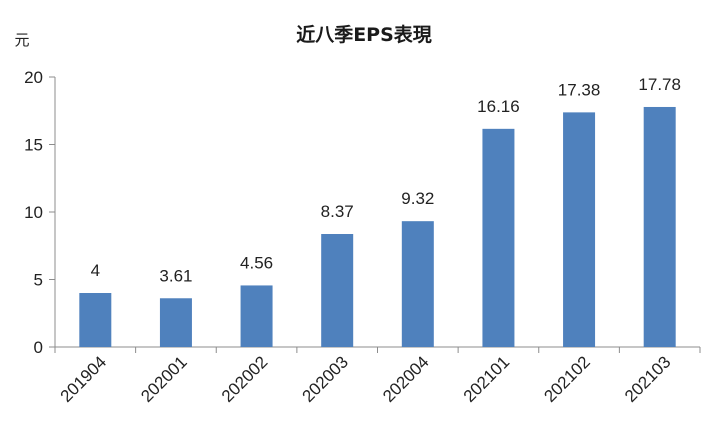  I want to click on x-tick-label: 202003, so click(325, 379).